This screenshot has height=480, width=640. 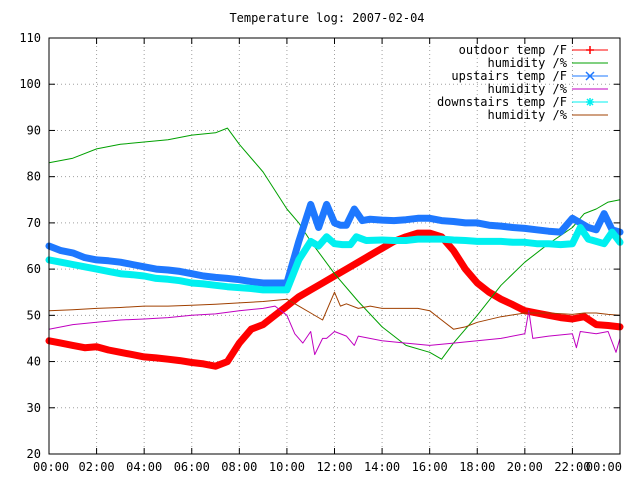 I want to click on x-tick-label: 06:00, so click(x=192, y=467).